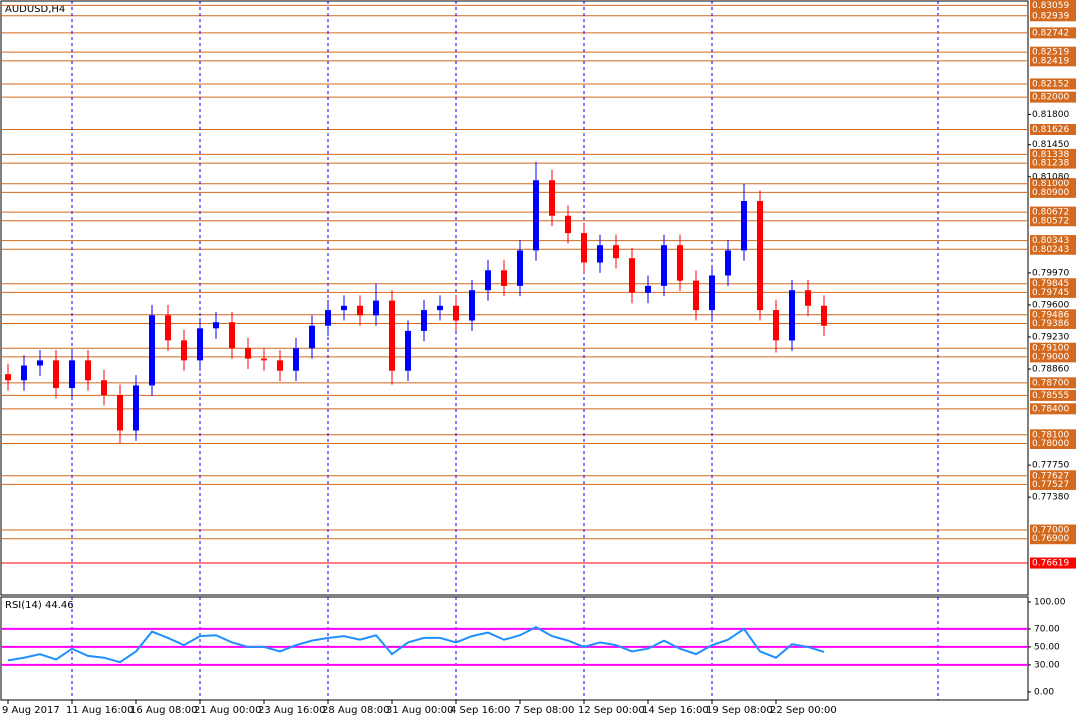 The image size is (1080, 720). Describe the element at coordinates (227, 710) in the screenshot. I see `x-tick-label: 21 Aug 00:00` at that location.